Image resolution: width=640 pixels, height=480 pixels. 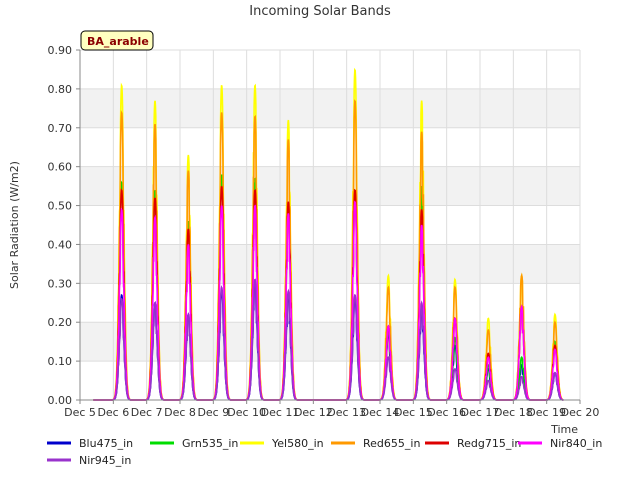 I want to click on x-tick-label: Dec 20, so click(x=580, y=412).